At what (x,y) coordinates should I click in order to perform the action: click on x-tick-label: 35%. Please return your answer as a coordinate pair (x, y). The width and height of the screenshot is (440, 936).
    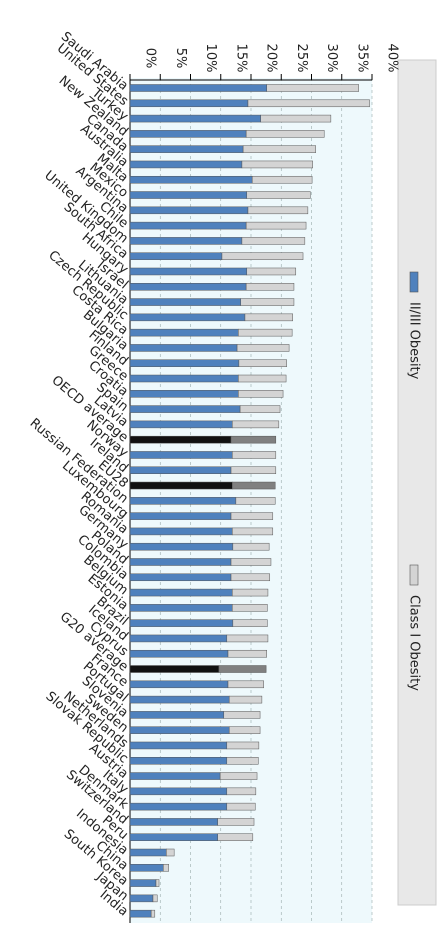
    Looking at the image, I should click on (361, 58).